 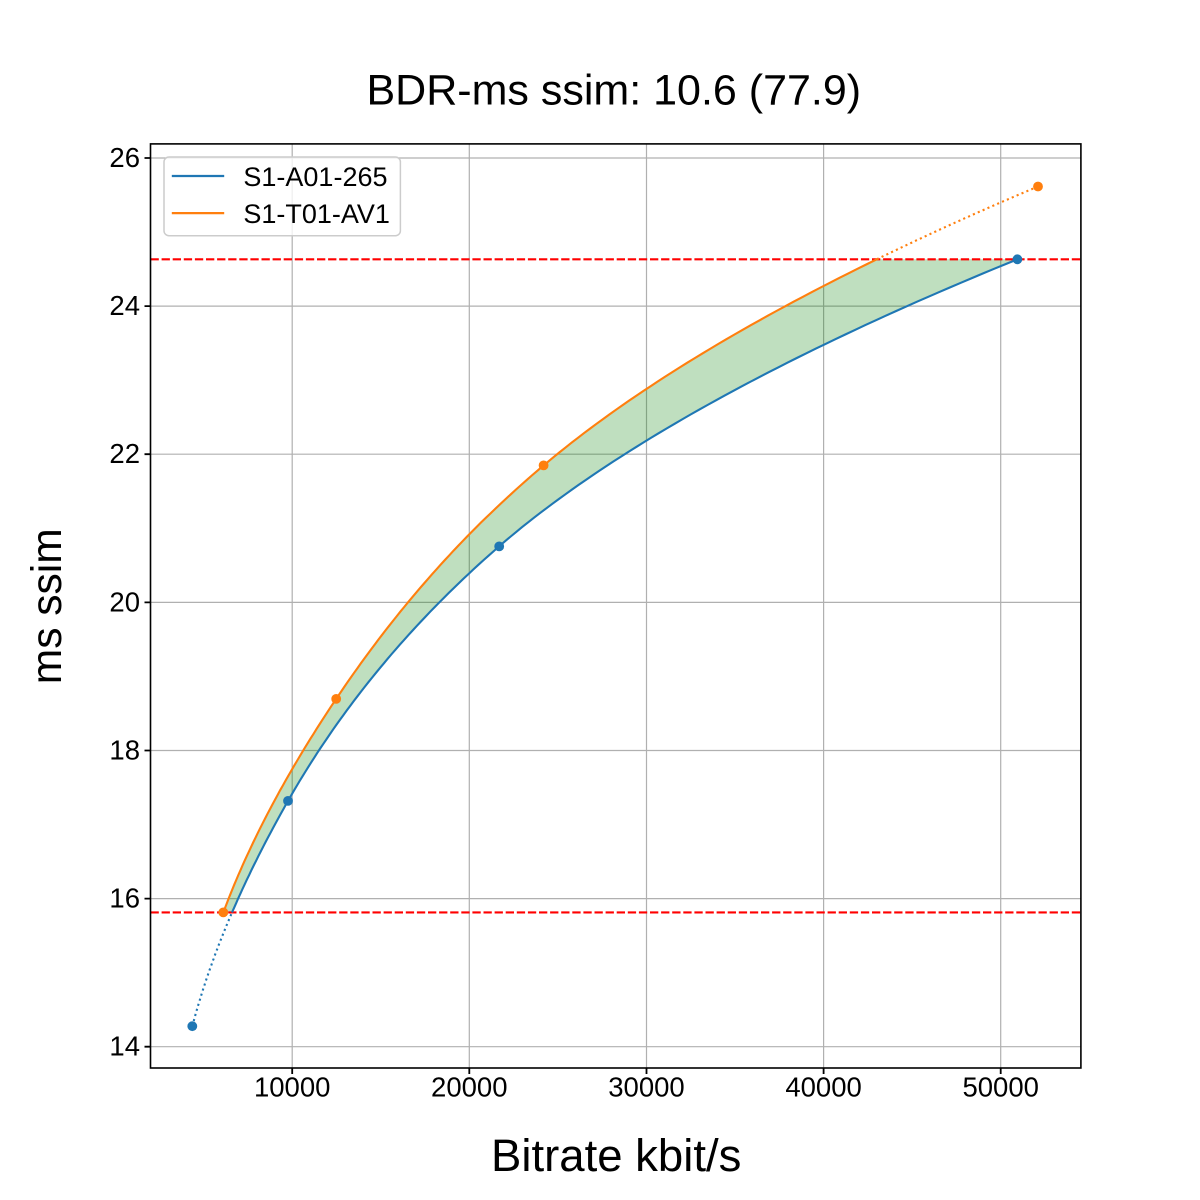 I want to click on svg-text: 24, so click(x=124, y=305).